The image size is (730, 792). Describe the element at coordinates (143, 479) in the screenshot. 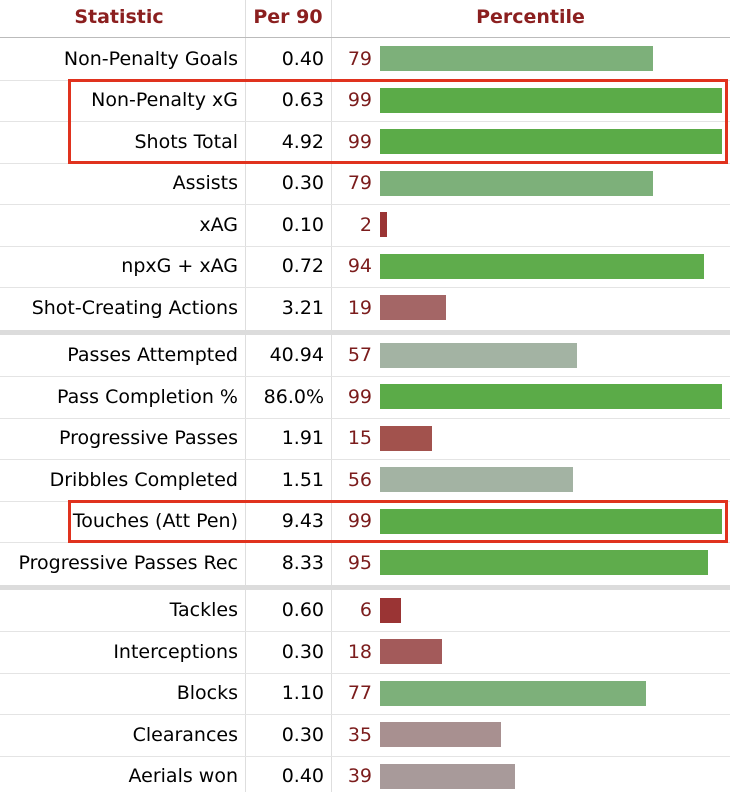

I see `statistic: Dribbles Completed` at that location.